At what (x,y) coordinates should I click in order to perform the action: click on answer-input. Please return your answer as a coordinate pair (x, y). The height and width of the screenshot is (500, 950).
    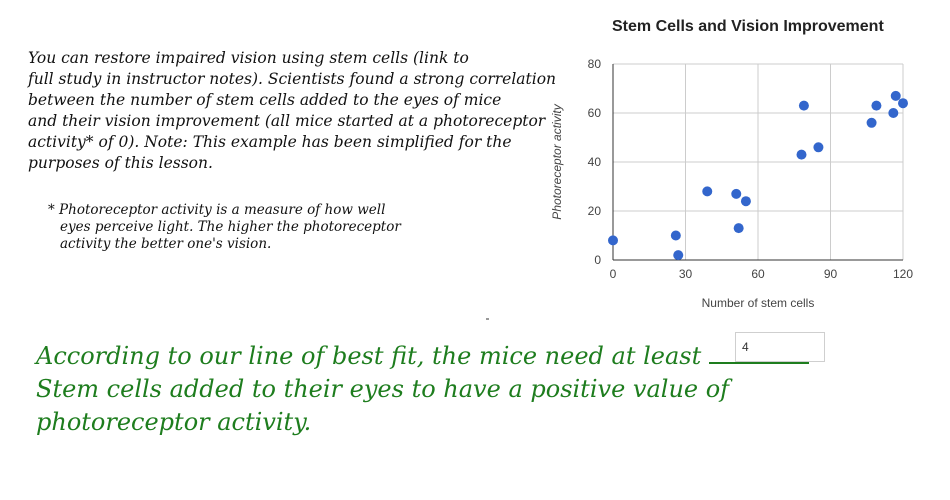
    Looking at the image, I should click on (780, 347).